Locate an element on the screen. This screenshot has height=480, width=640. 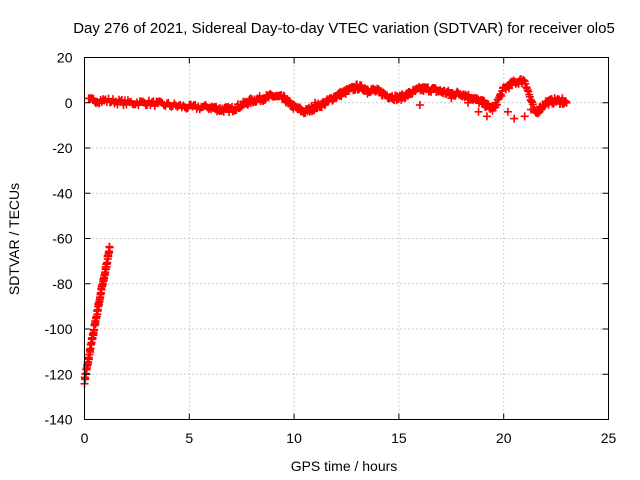
y-tick-label: -100 is located at coordinates (58, 329).